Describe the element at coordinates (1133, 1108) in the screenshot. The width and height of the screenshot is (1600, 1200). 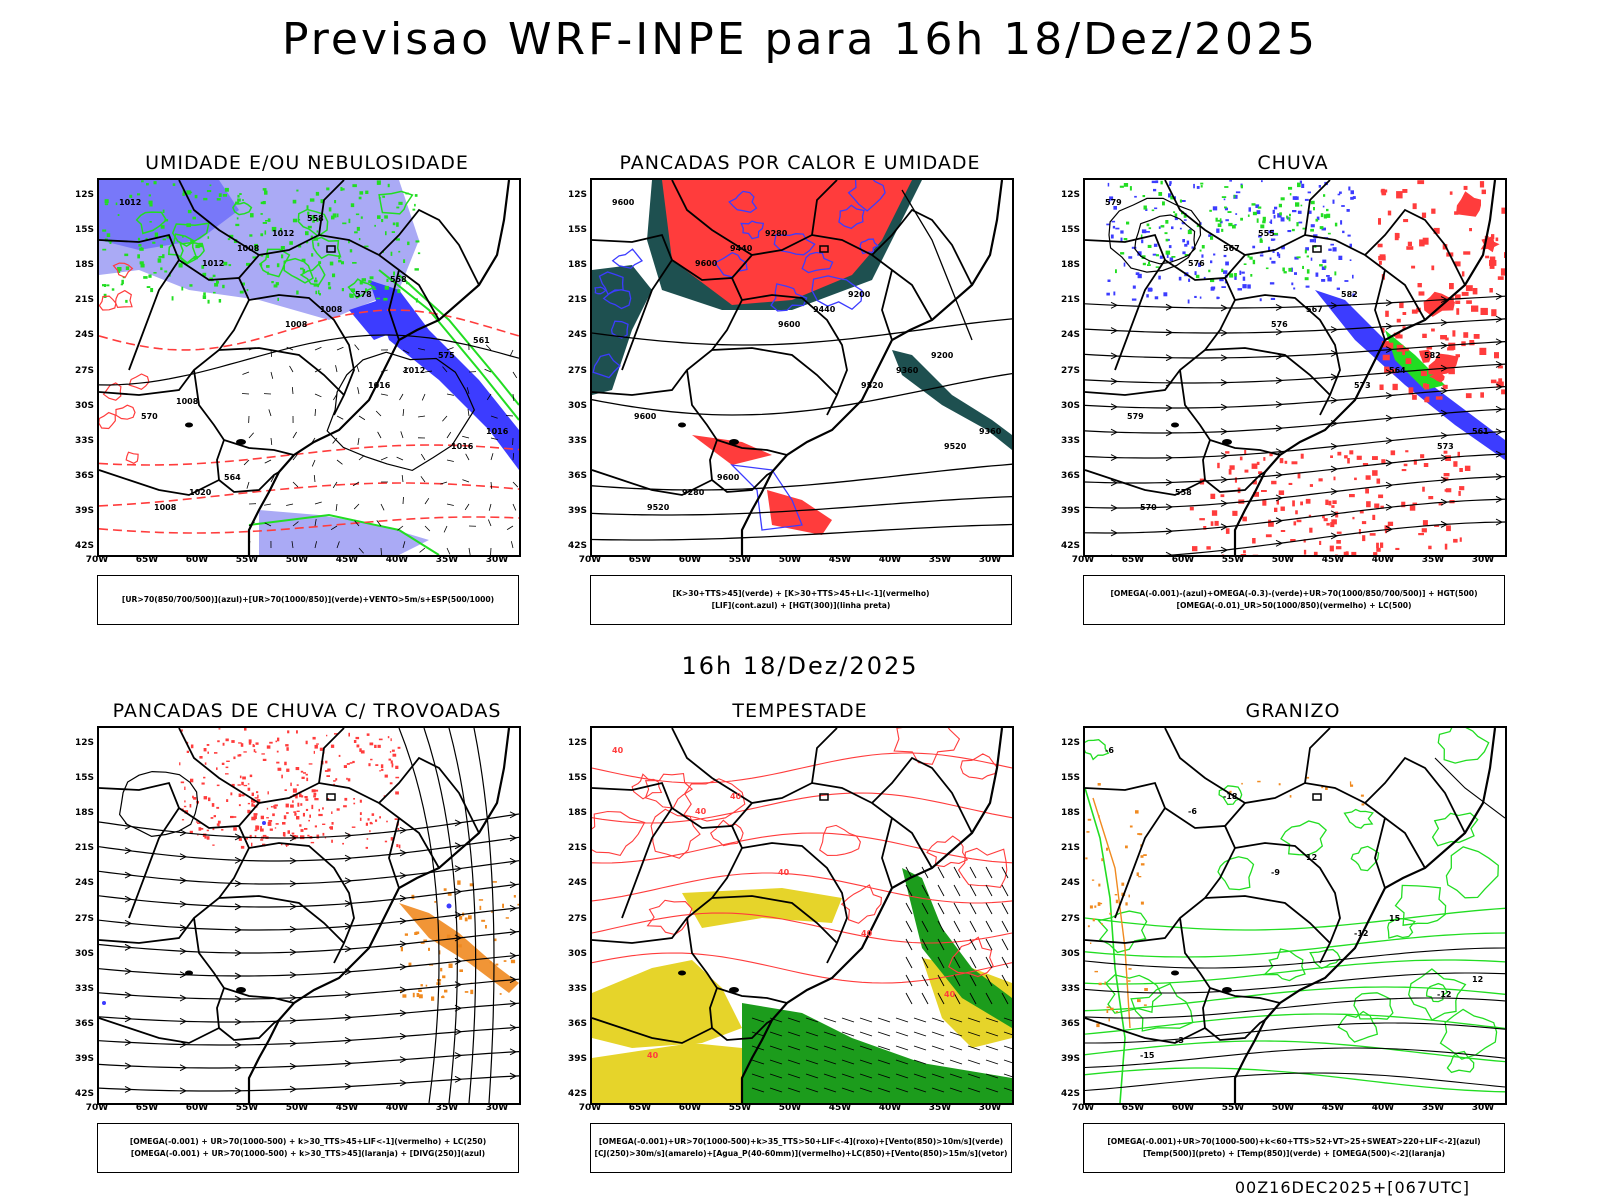
I see `longitude-tick-label: 65W` at that location.